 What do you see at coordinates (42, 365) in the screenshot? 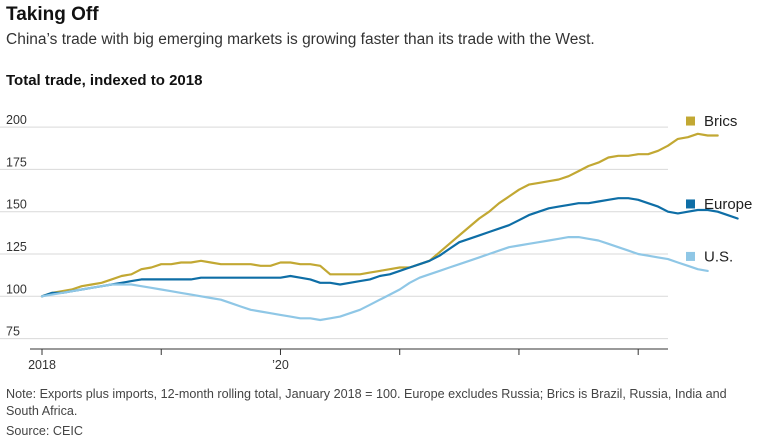
I see `x-tick-label-2018-01: 2018` at bounding box center [42, 365].